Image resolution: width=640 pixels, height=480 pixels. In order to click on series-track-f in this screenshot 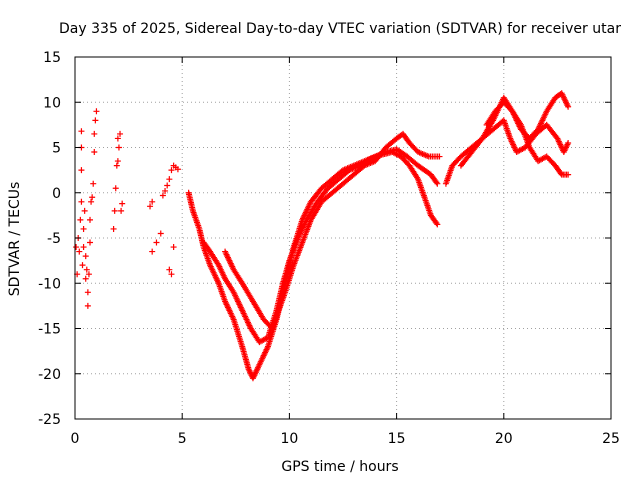, I will do `click(527, 138)`.